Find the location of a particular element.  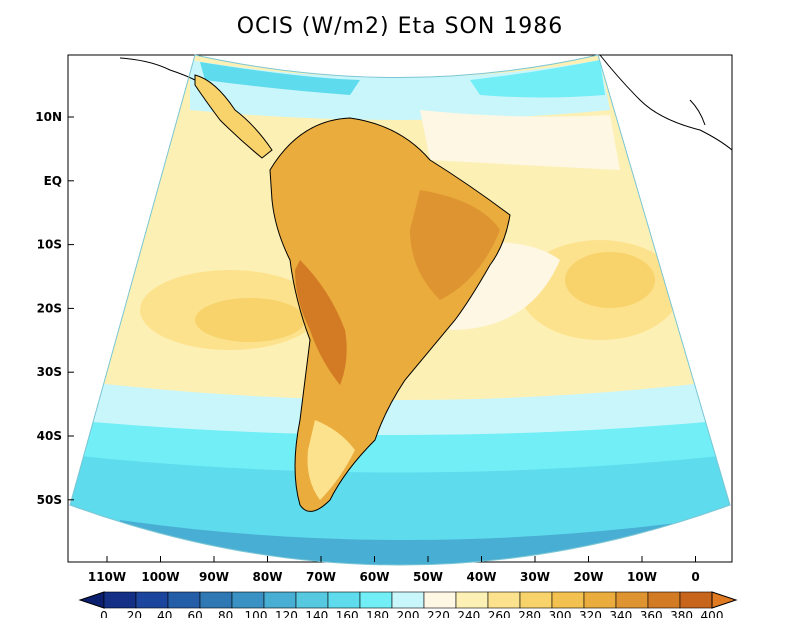

lon-tick-label: 40W is located at coordinates (482, 577).